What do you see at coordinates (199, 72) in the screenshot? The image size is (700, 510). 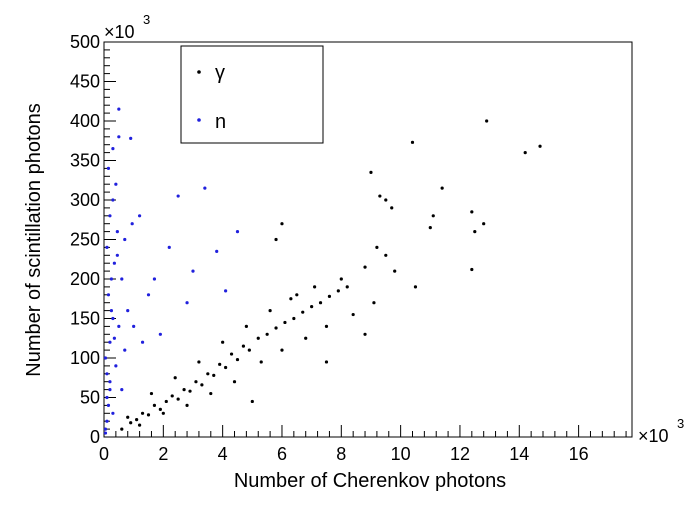 I see `legend-marker-gamma` at bounding box center [199, 72].